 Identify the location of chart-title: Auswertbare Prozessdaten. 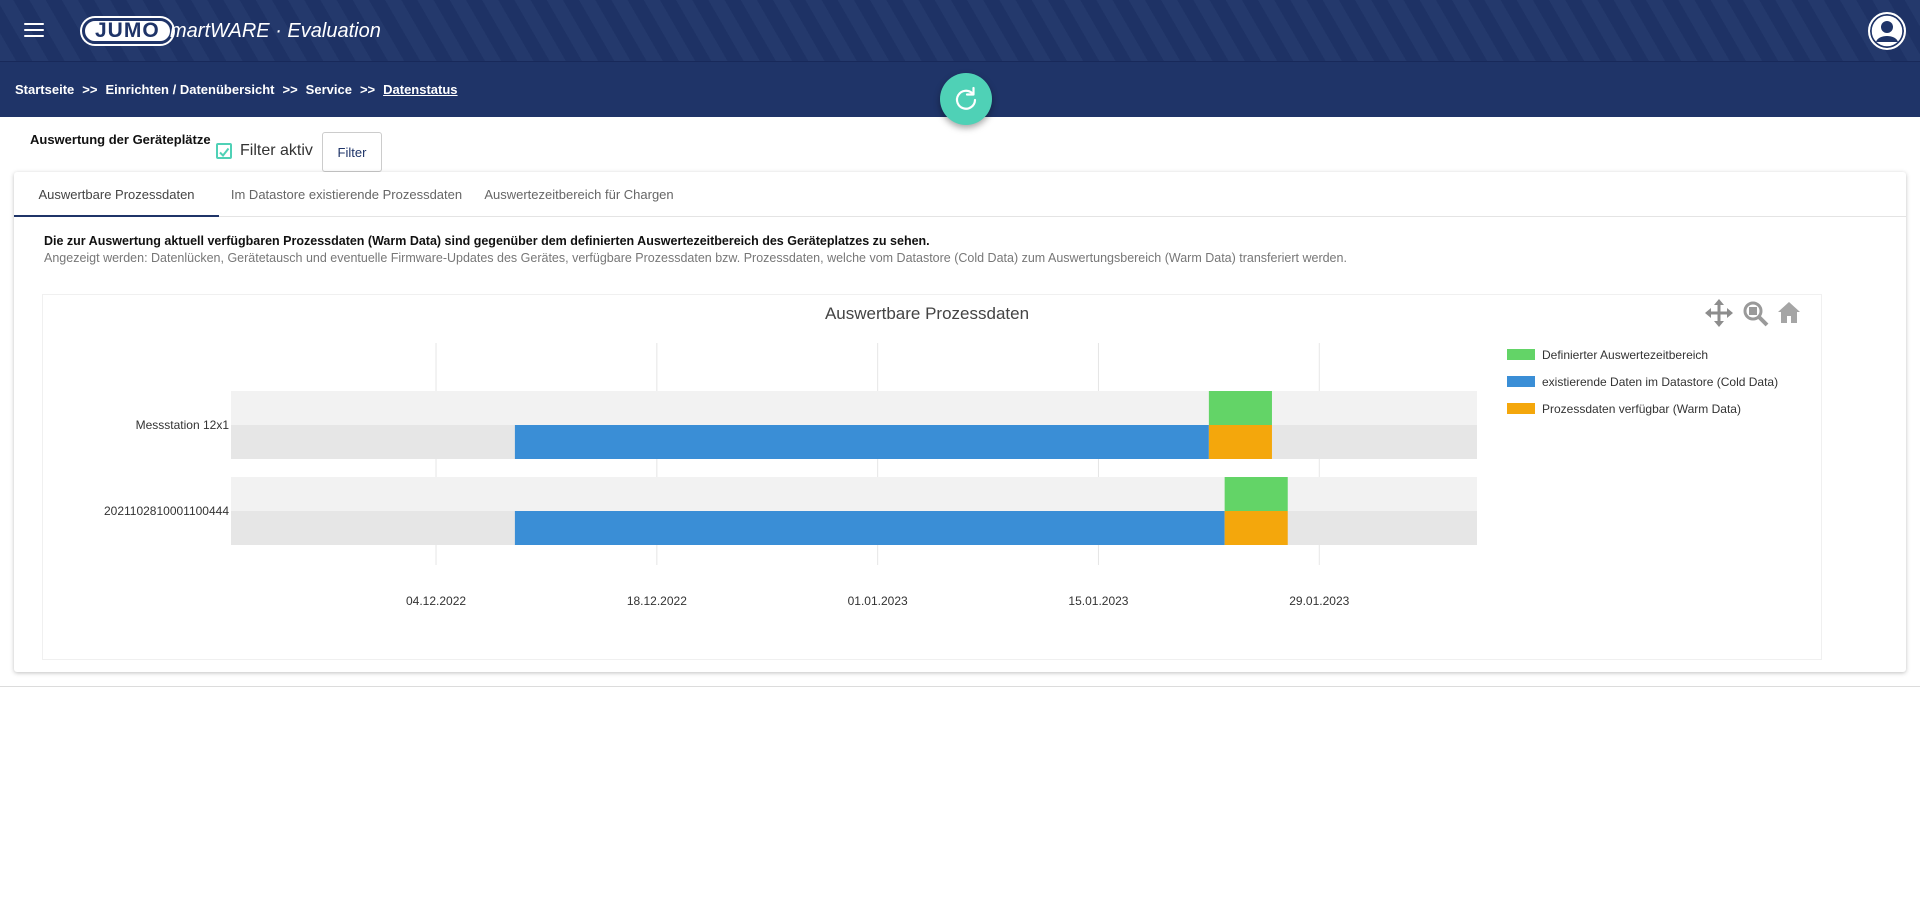
(927, 313).